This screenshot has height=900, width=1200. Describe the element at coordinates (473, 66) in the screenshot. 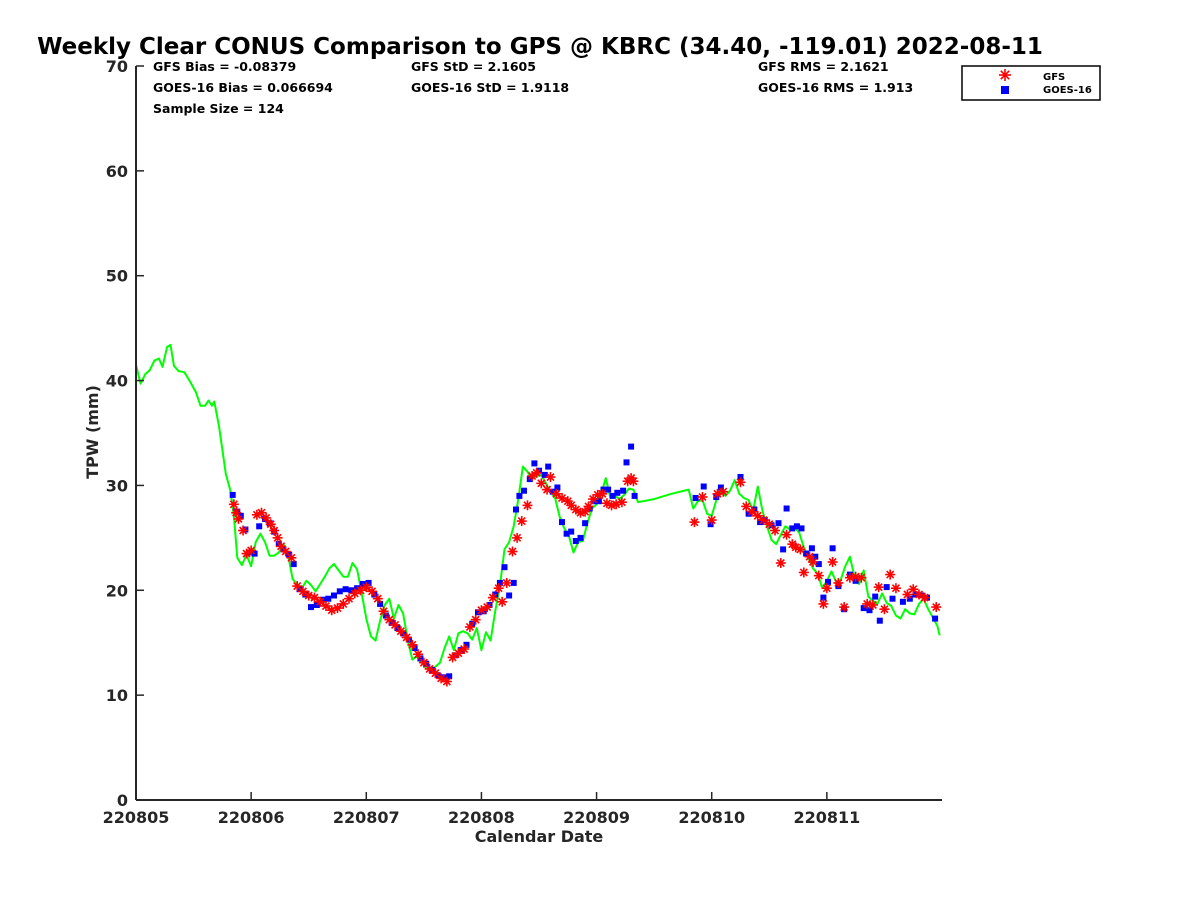

I see `gfs-std-stat: GFS StD = 2.1605` at that location.